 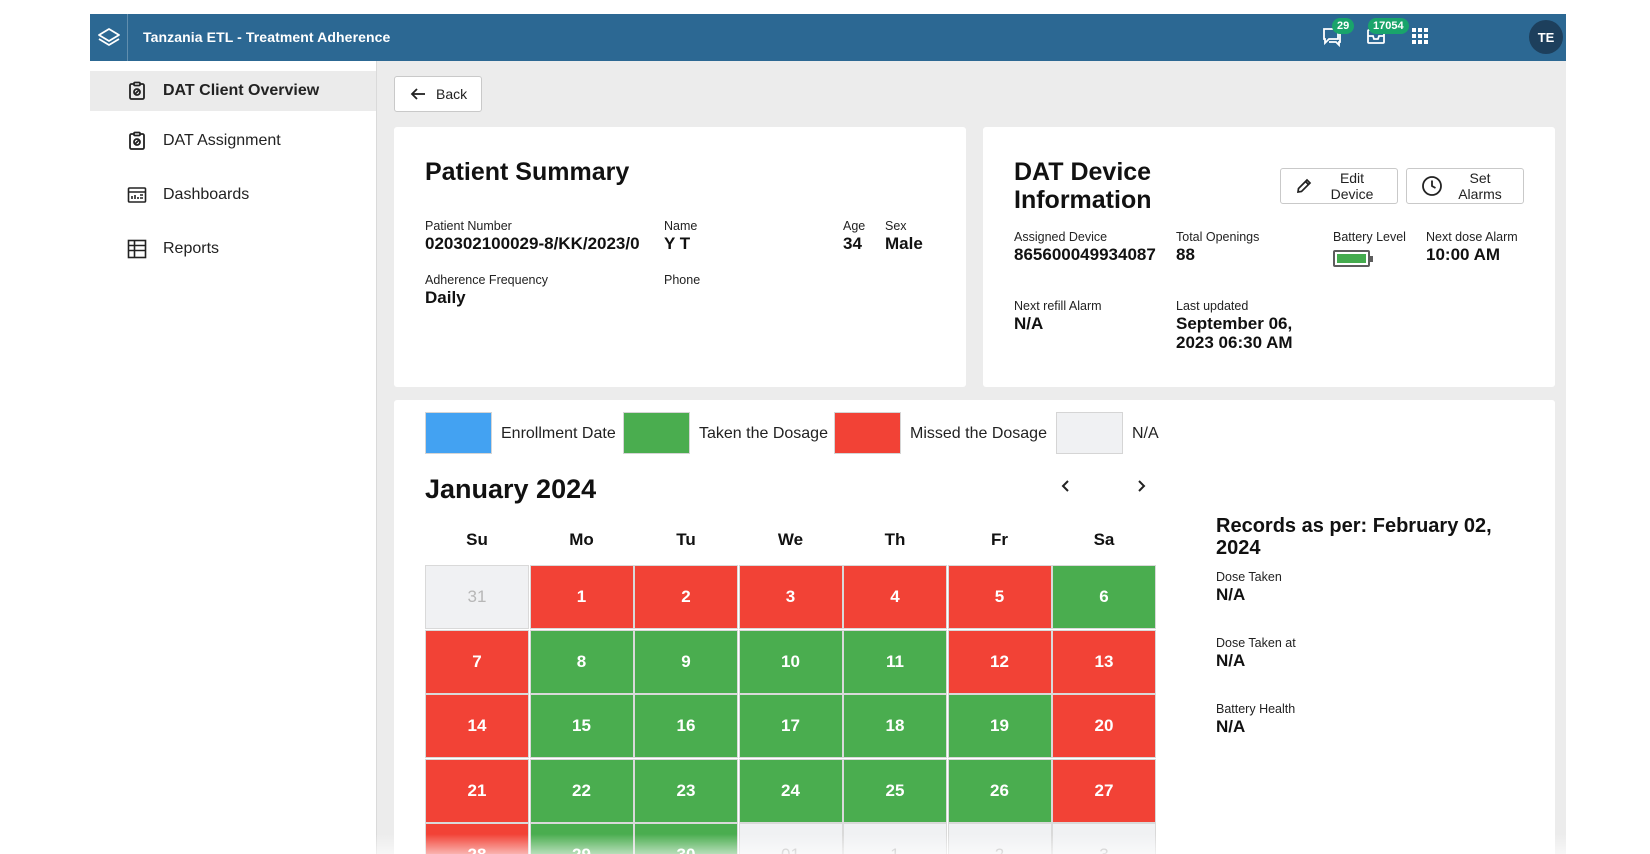 What do you see at coordinates (790, 539) in the screenshot?
I see `weekday-label: We` at bounding box center [790, 539].